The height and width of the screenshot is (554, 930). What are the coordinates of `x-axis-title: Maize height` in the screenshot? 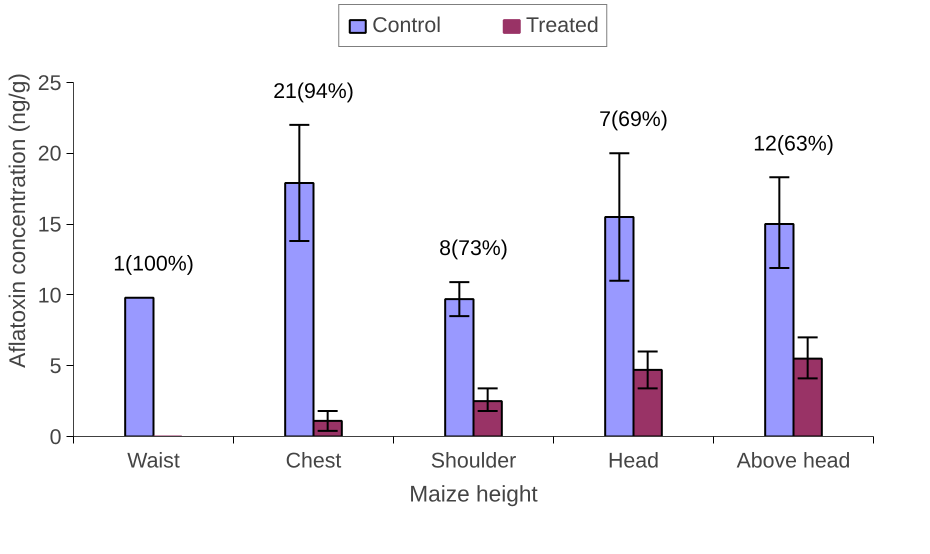 It's located at (473, 493).